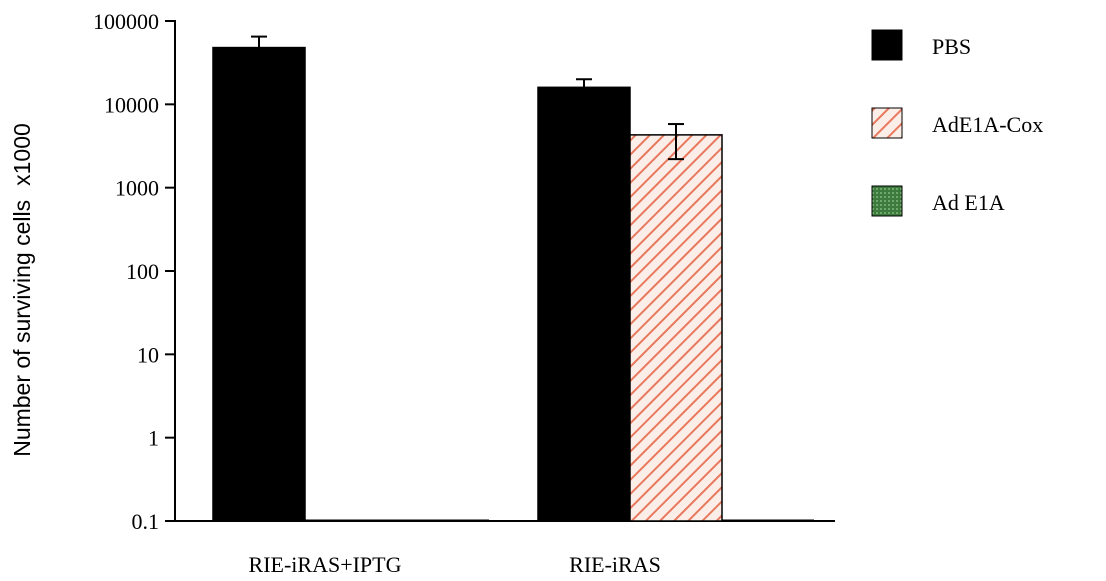 The width and height of the screenshot is (1106, 581). I want to click on error-bars, so click(467, 98).